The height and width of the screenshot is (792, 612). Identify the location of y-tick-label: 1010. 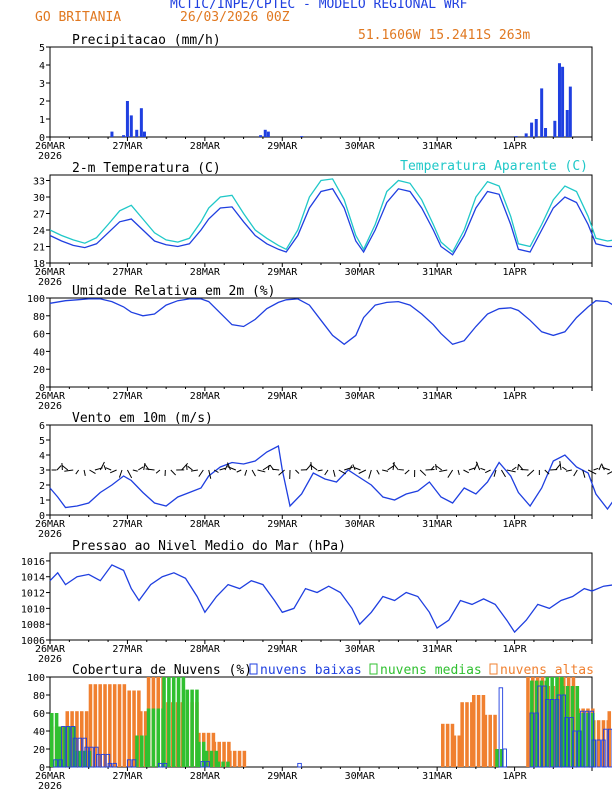
(33, 609).